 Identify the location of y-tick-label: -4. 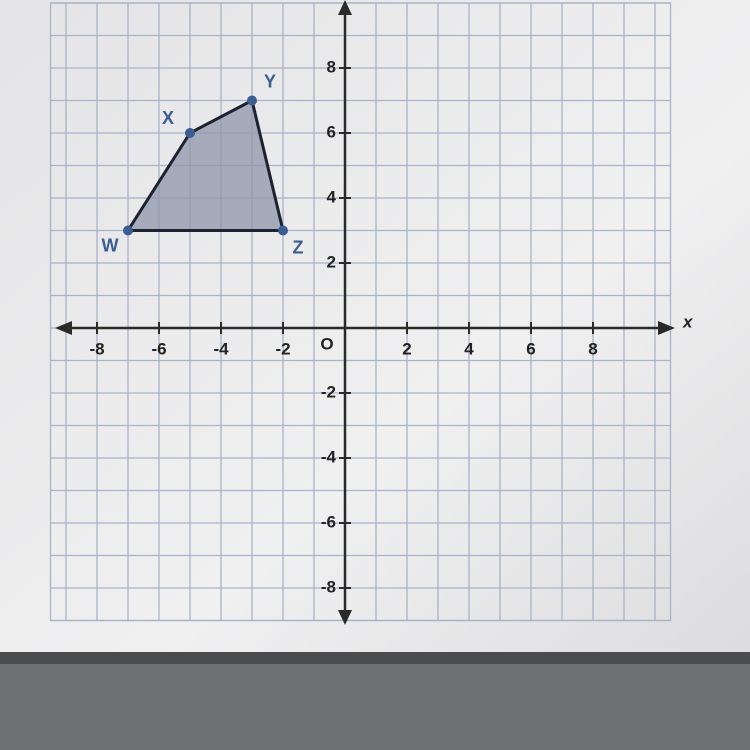
(329, 456).